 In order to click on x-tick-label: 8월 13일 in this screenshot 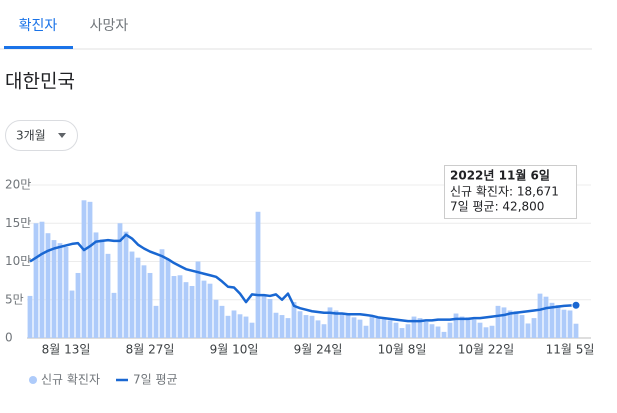, I will do `click(66, 350)`.